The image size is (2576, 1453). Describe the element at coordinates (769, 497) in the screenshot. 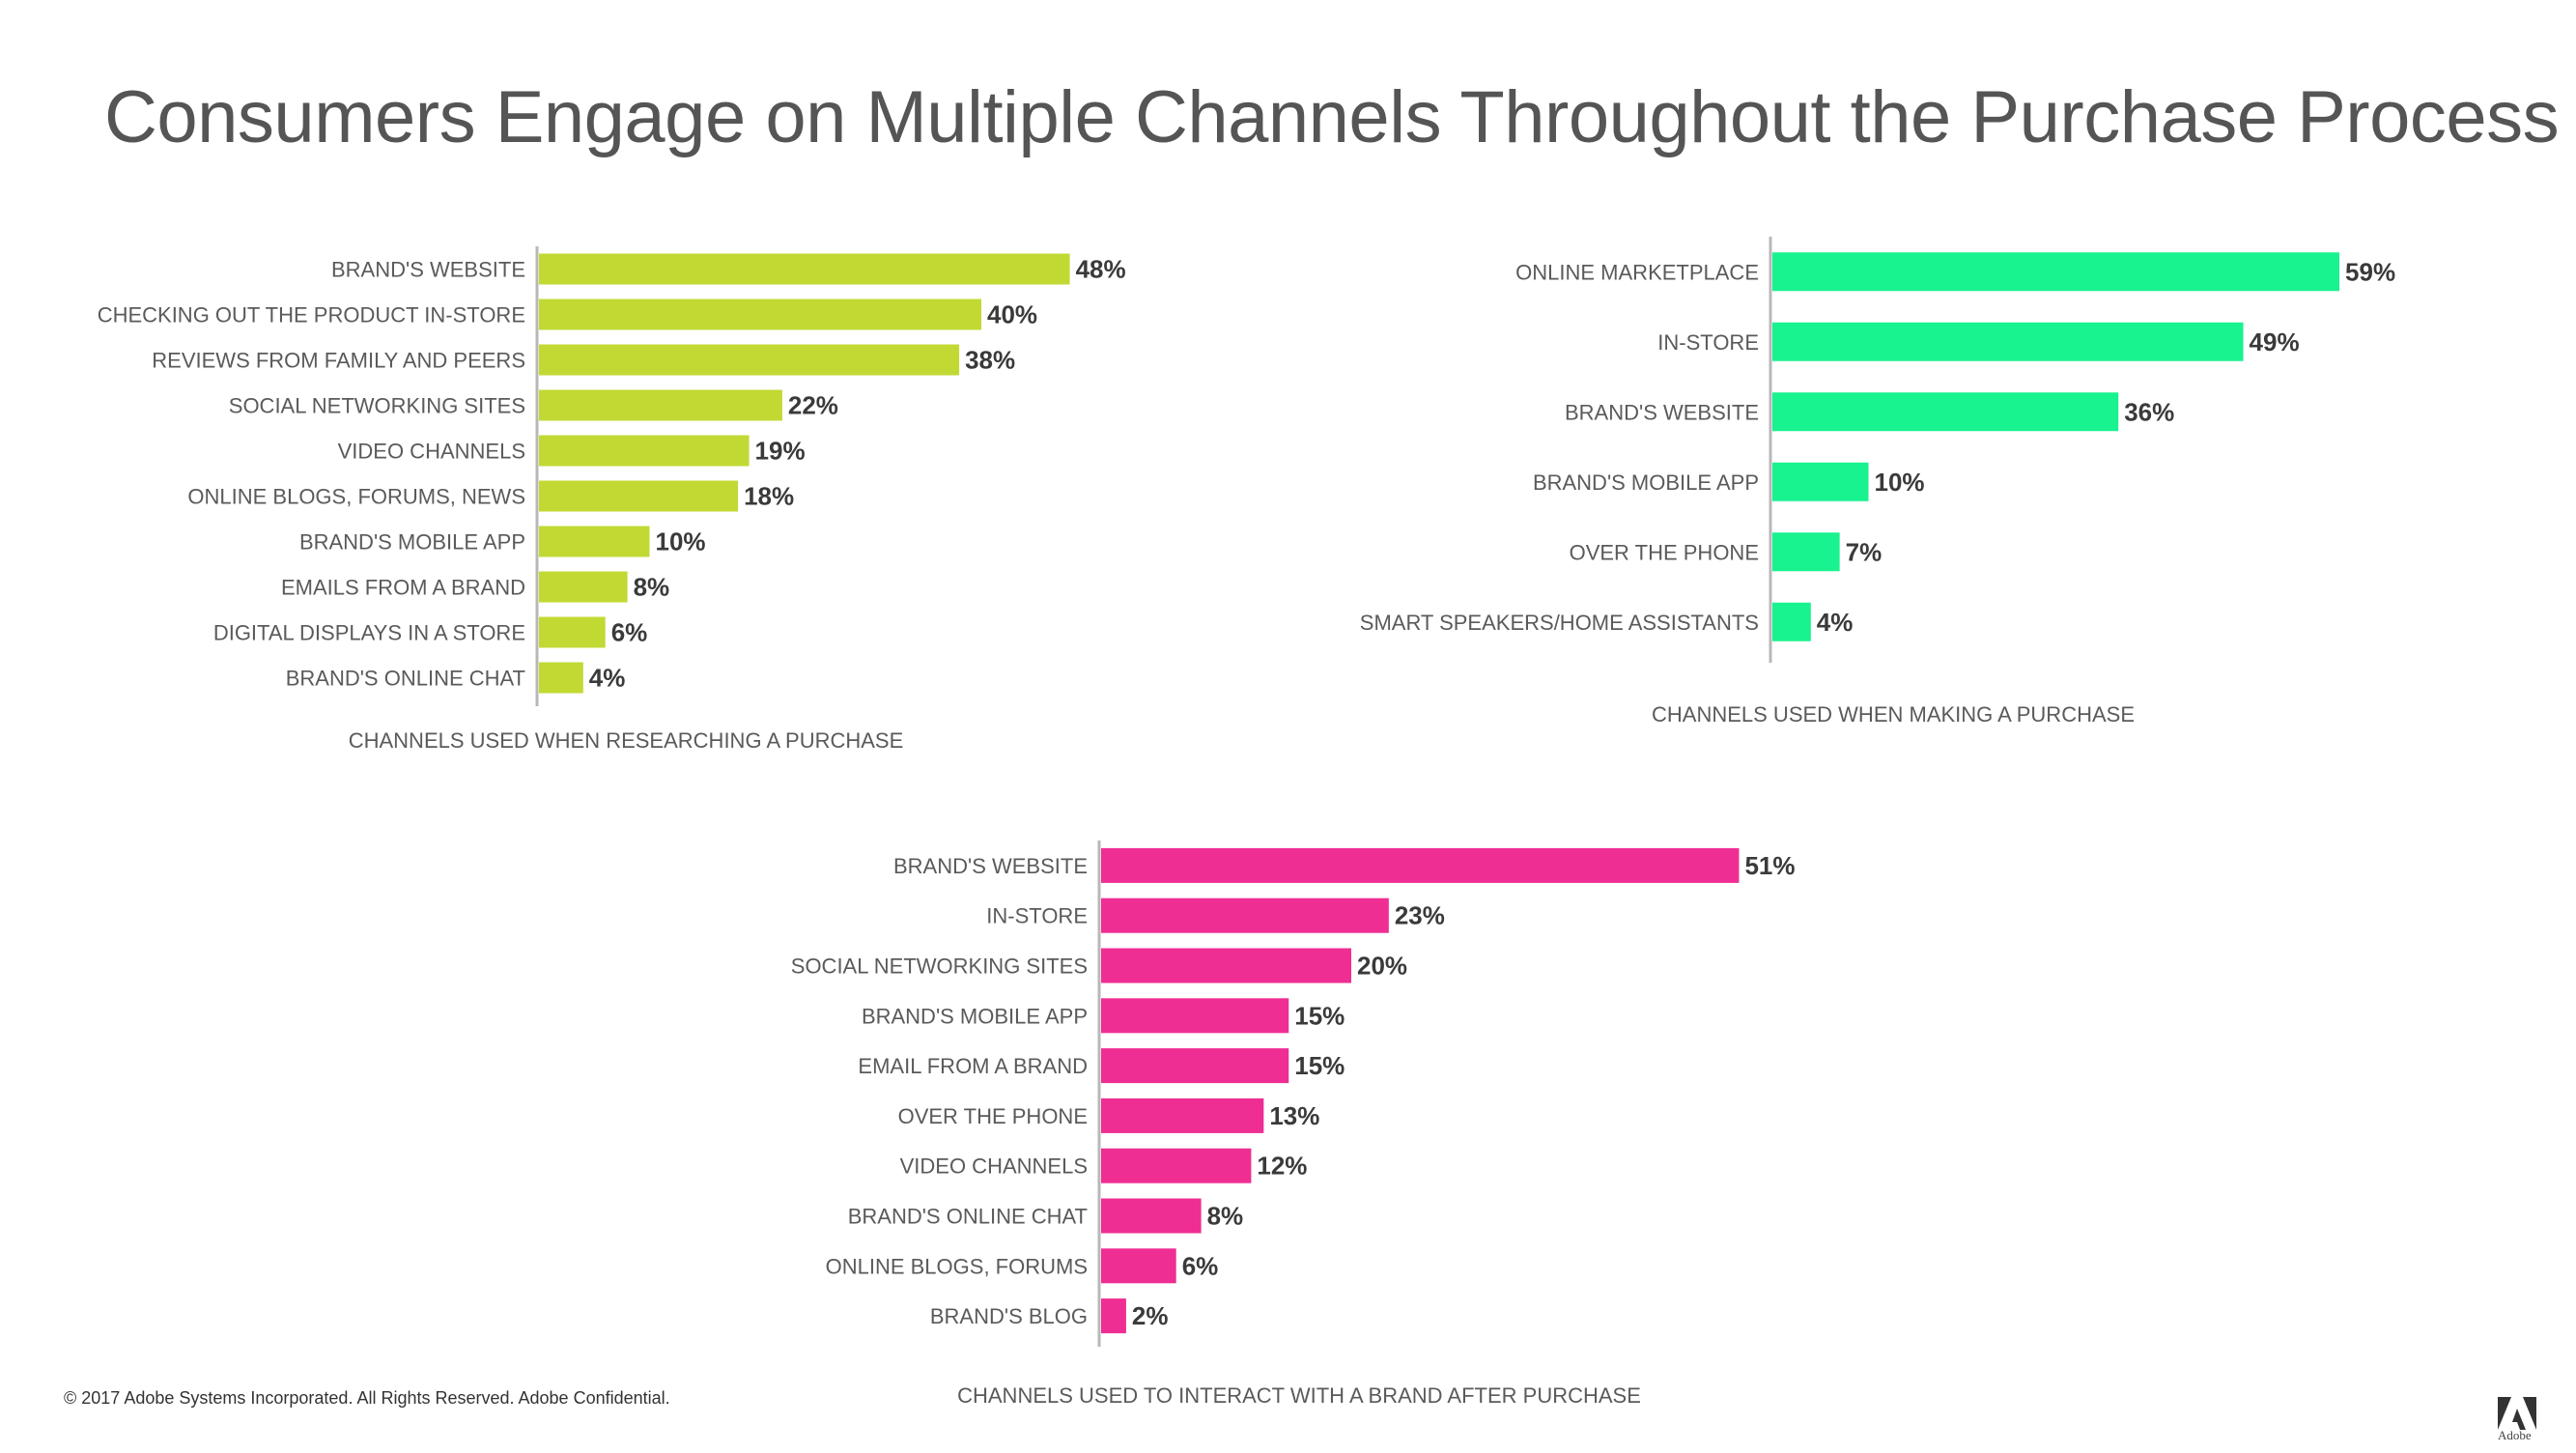

I see `data-label: 18%` at that location.